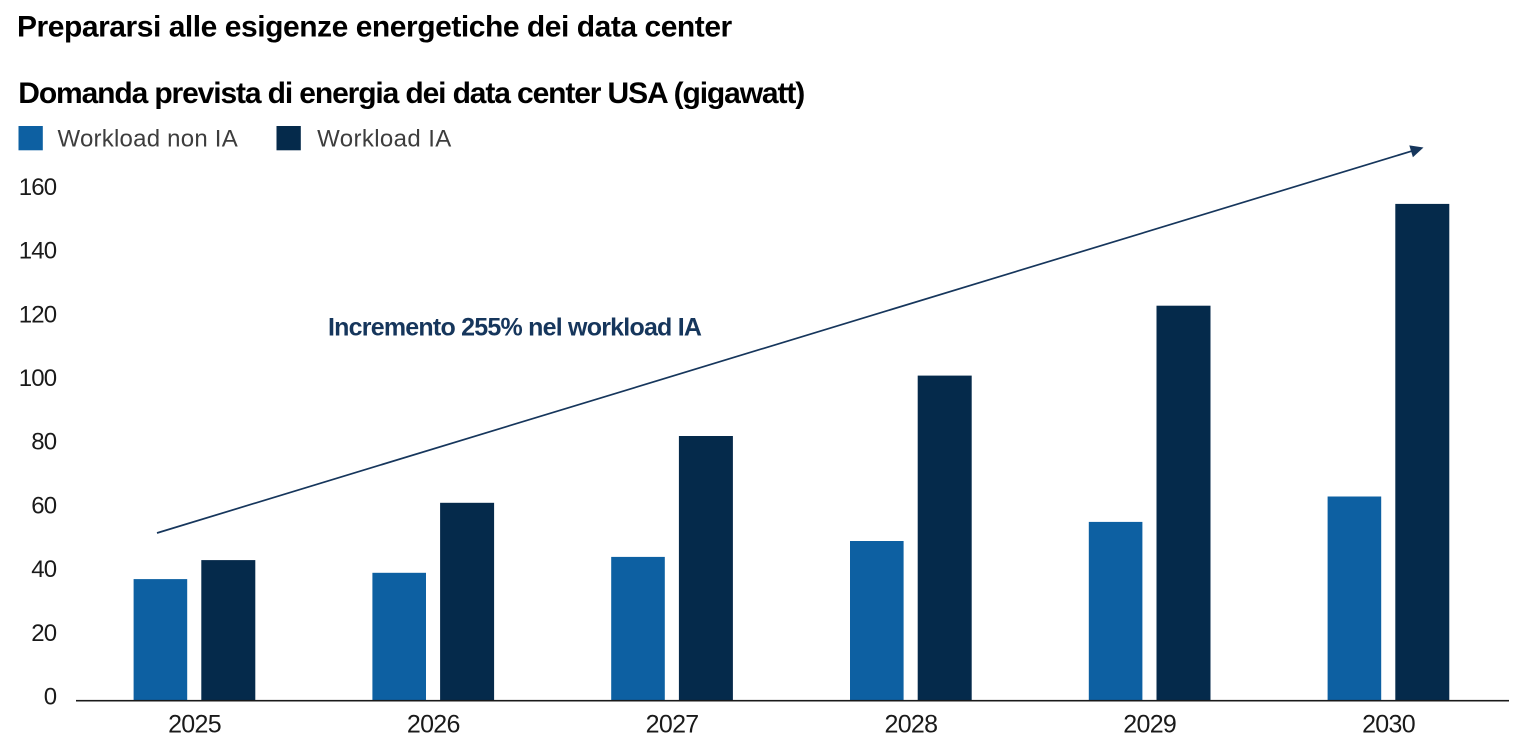 The height and width of the screenshot is (740, 1525). Describe the element at coordinates (1388, 724) in the screenshot. I see `svg-text: 2030` at that location.